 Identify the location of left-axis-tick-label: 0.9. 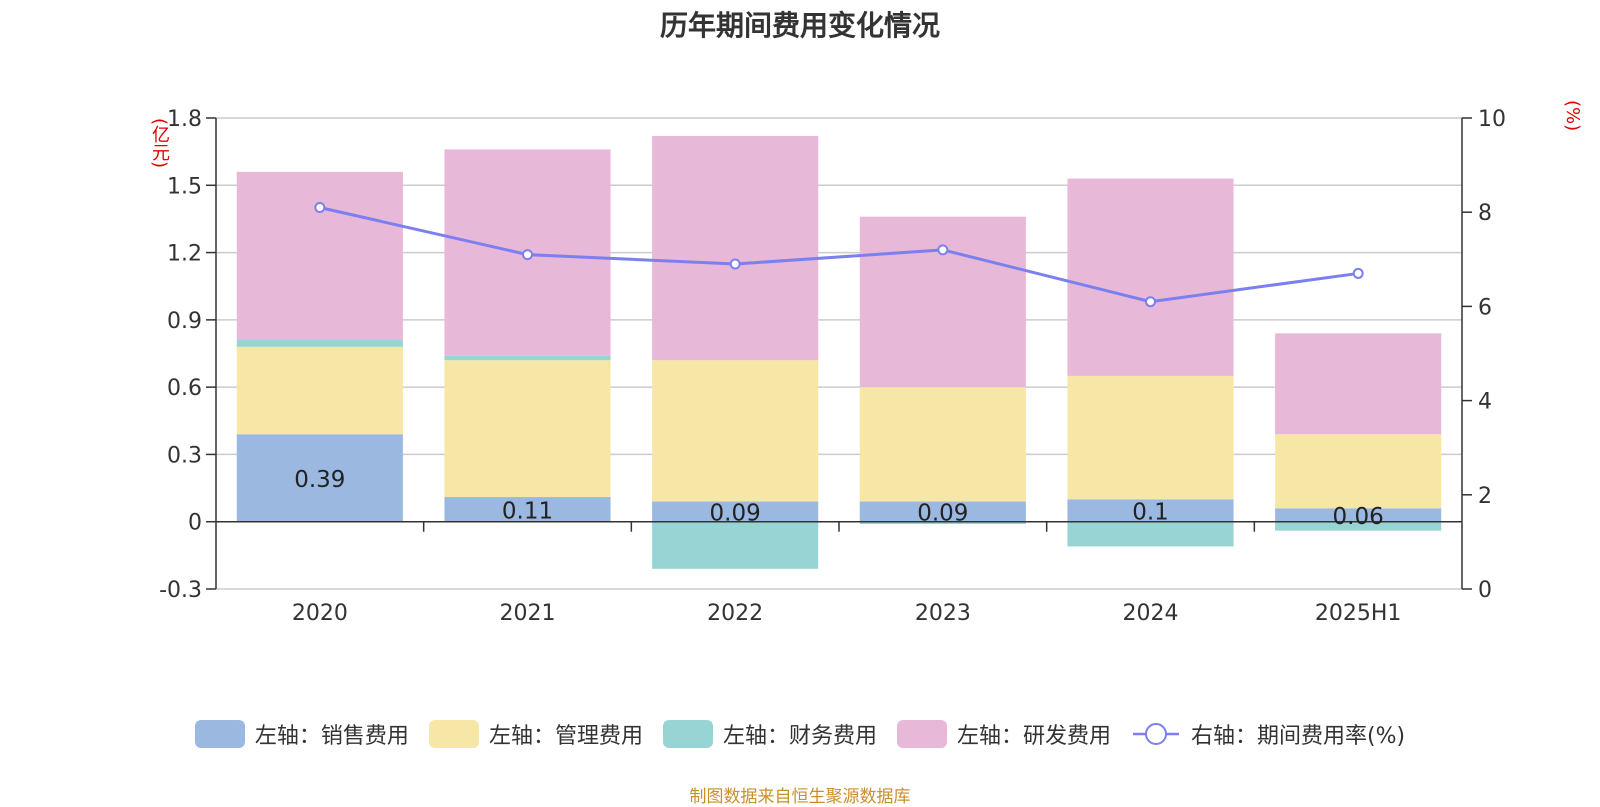
(184, 321).